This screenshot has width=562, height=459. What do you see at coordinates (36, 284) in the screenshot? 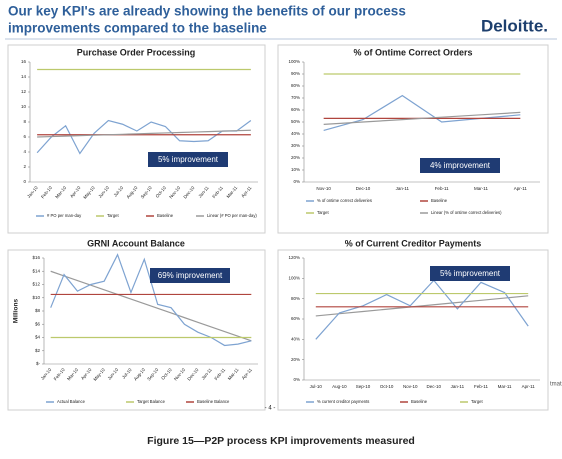
I see `y-tick-label: $12` at bounding box center [36, 284].